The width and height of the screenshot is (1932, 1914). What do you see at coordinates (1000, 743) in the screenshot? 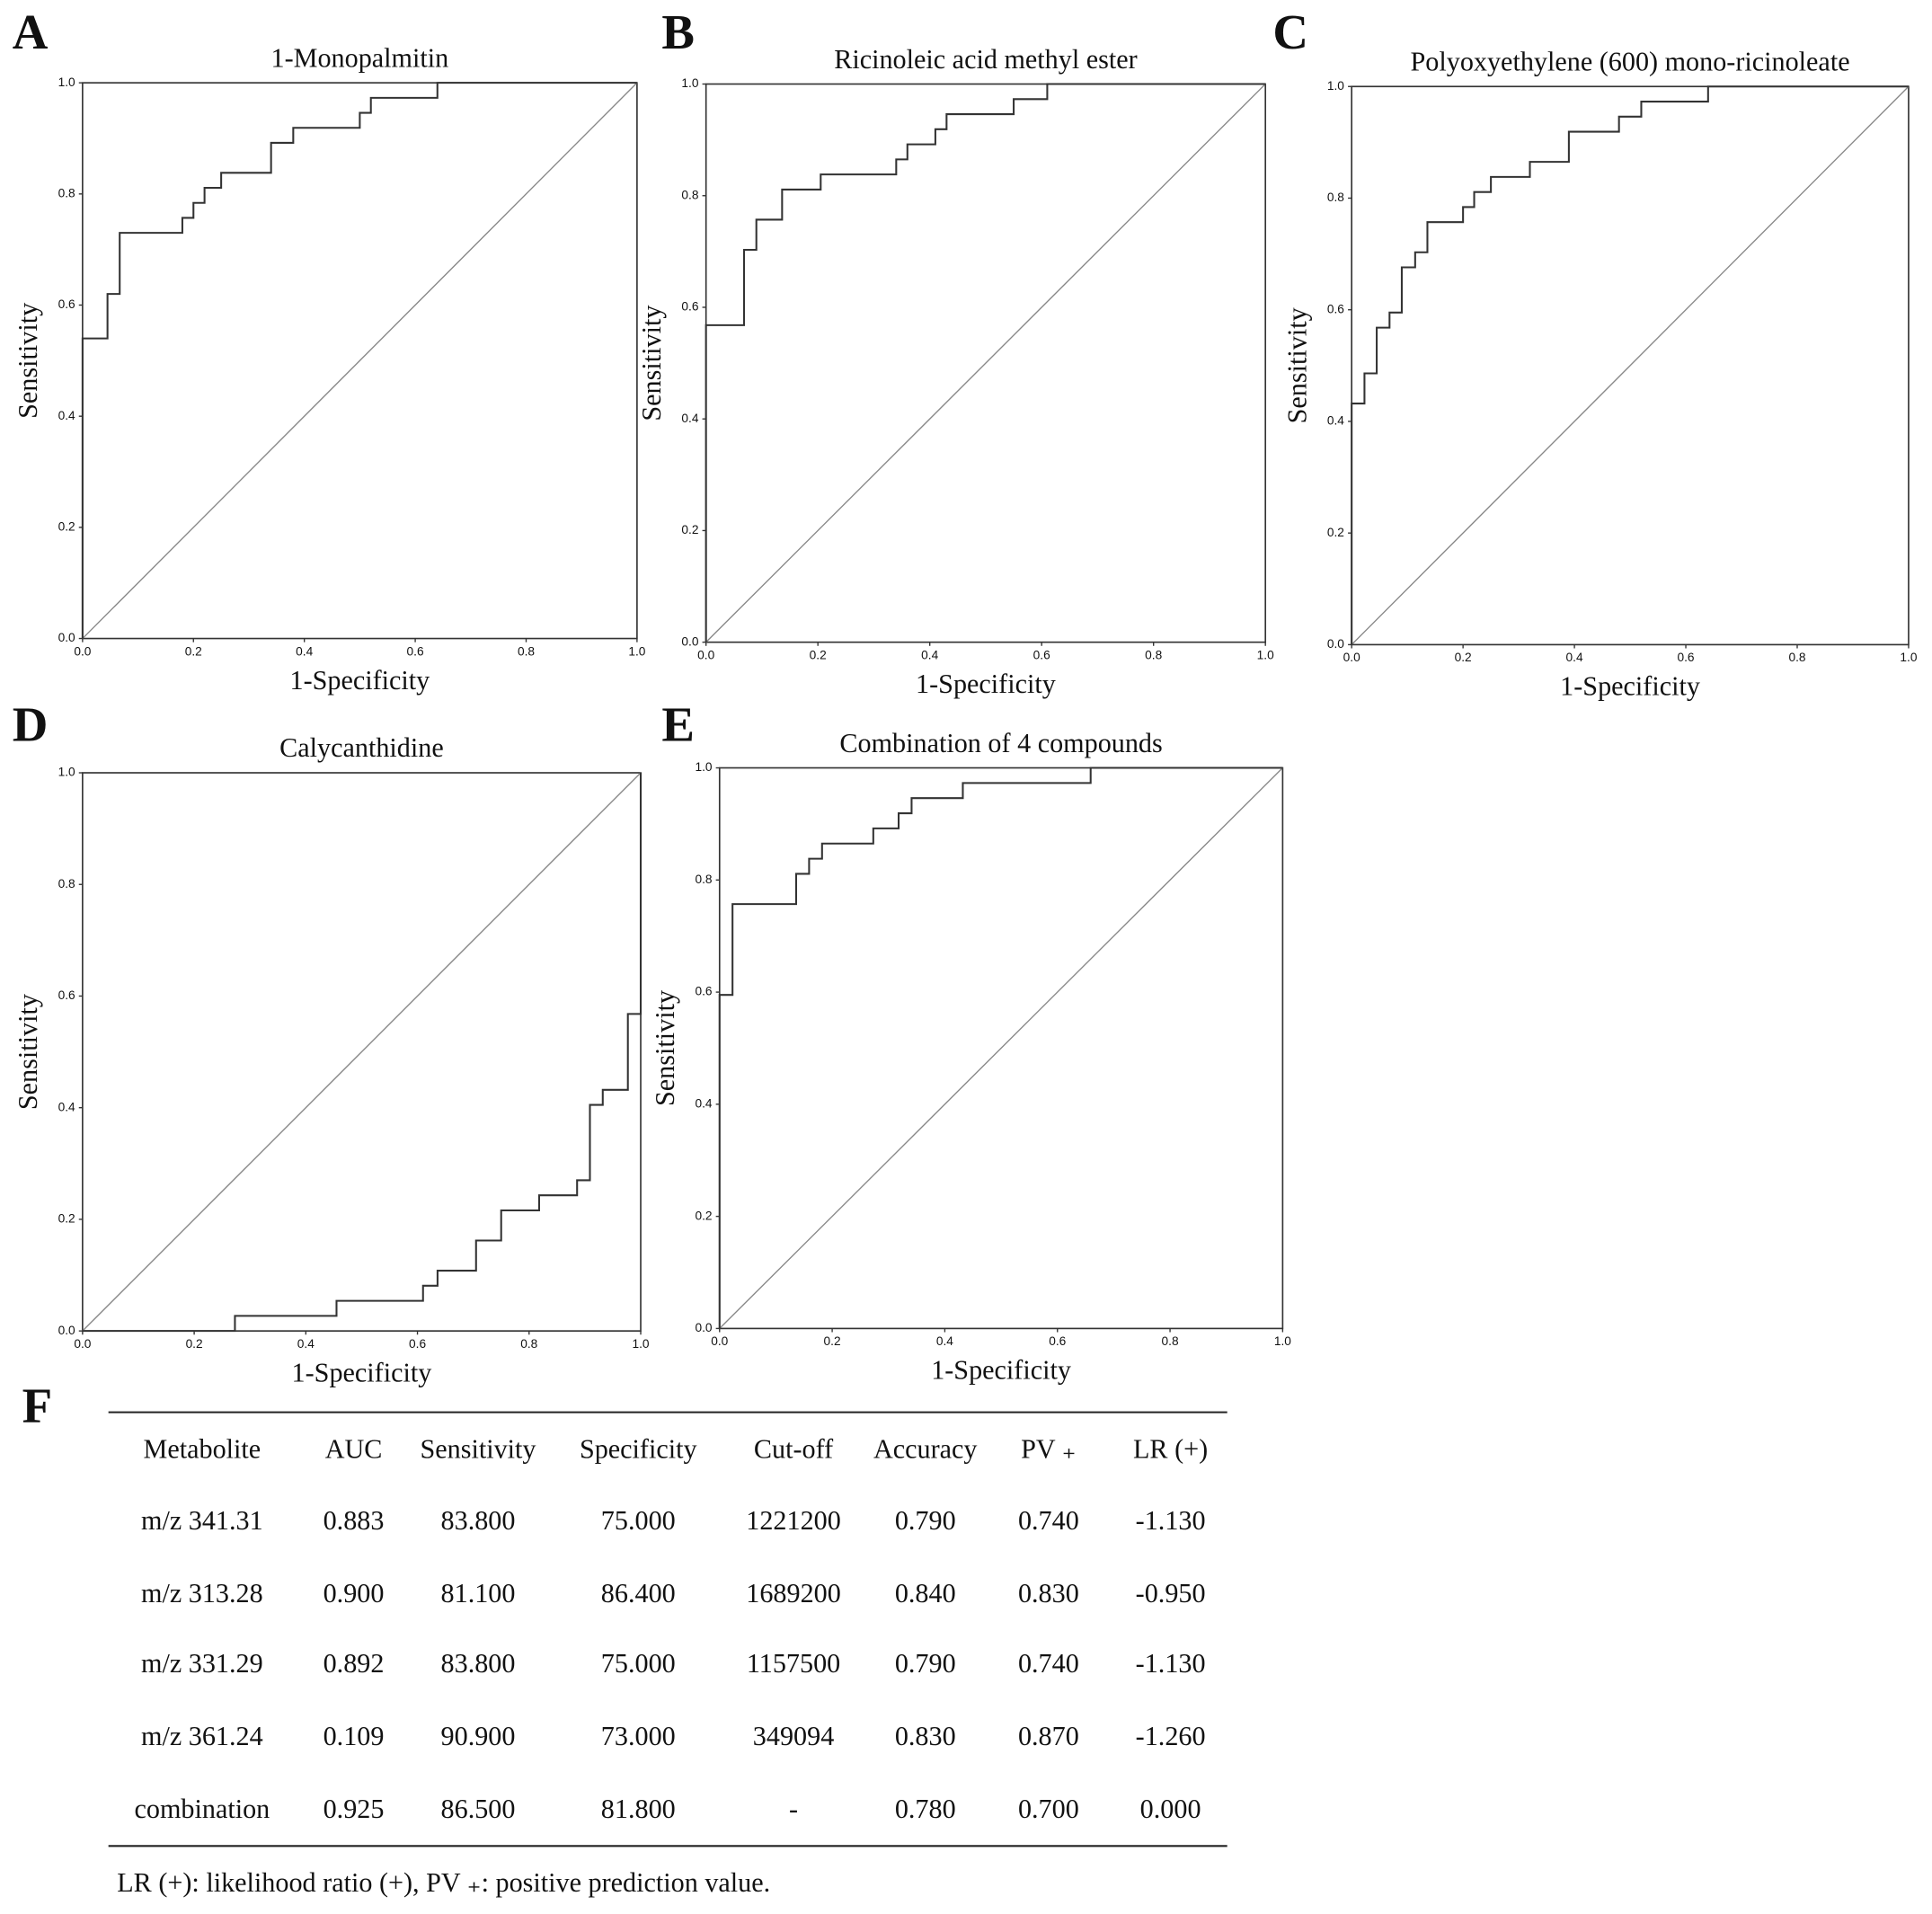
I see `chart-title: Combination of 4 compounds` at bounding box center [1000, 743].